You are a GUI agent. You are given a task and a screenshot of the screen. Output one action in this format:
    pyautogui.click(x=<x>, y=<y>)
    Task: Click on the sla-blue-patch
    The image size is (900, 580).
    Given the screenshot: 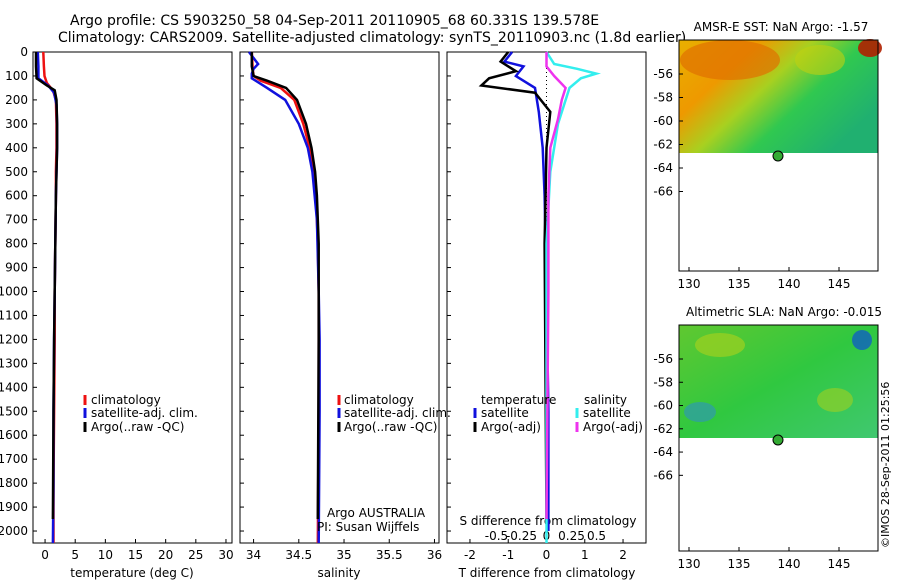 What is the action you would take?
    pyautogui.click(x=700, y=412)
    